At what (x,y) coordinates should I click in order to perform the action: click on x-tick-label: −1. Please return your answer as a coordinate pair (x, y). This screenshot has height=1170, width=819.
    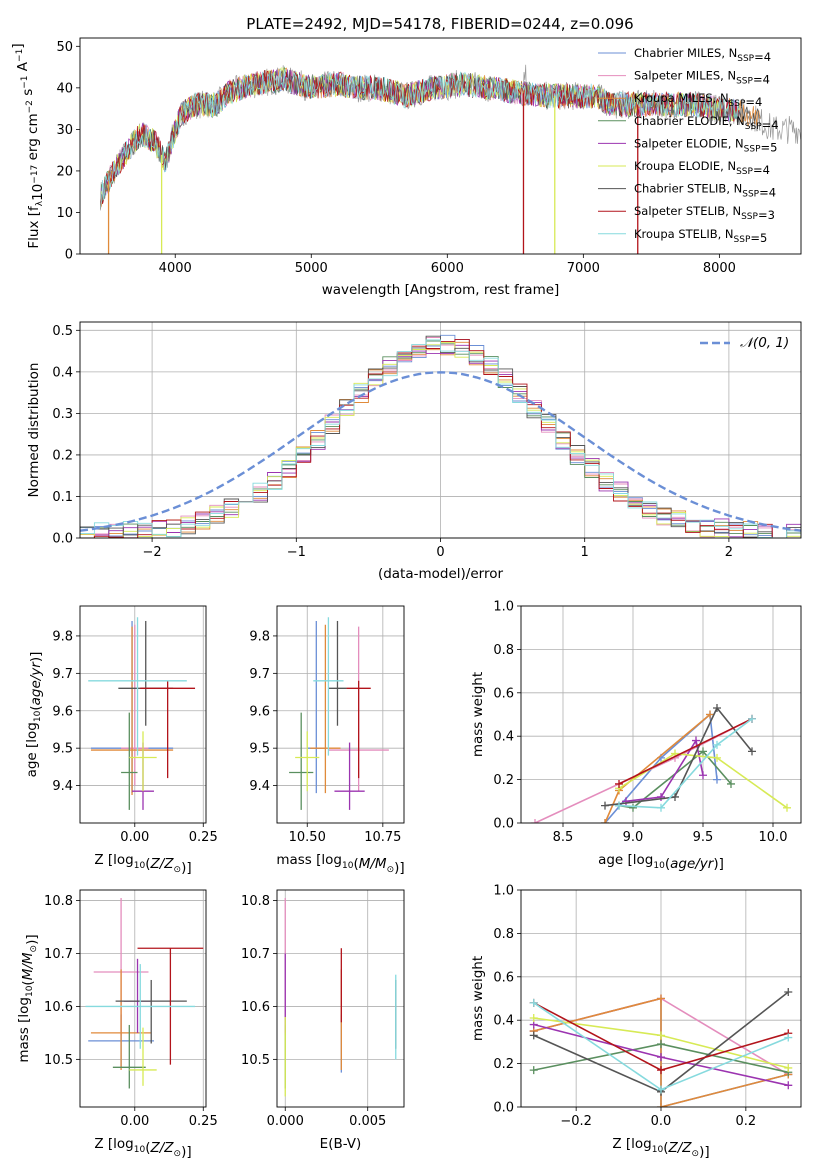
    Looking at the image, I should click on (296, 552).